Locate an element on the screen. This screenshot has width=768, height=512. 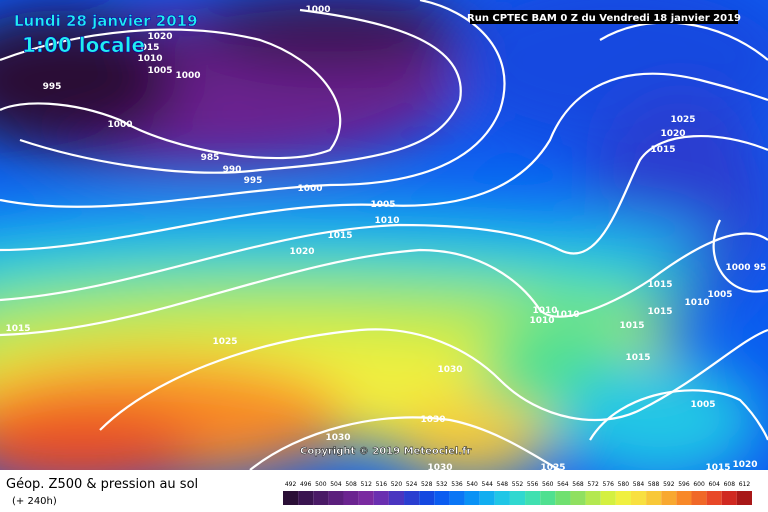
scale-label: 528 is located at coordinates (427, 484).